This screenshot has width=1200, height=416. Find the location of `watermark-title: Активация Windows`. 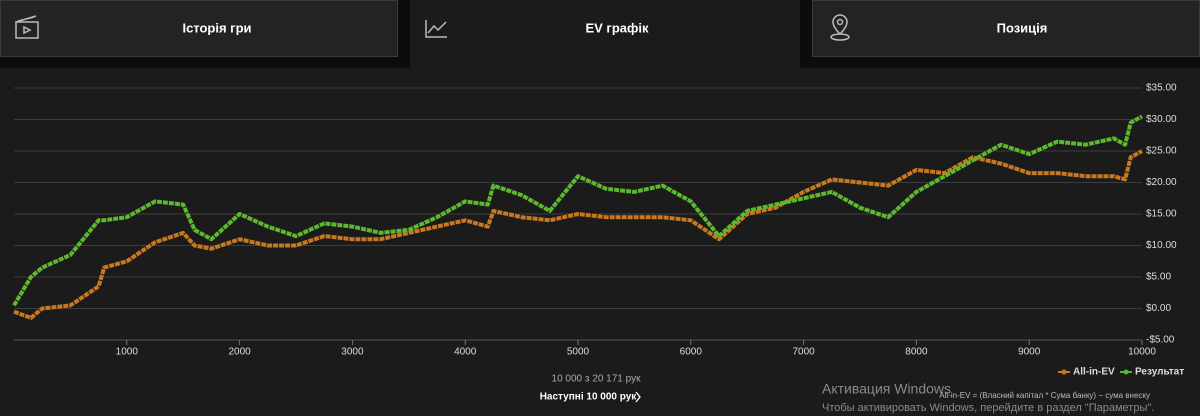

watermark-title: Активация Windows is located at coordinates (886, 389).